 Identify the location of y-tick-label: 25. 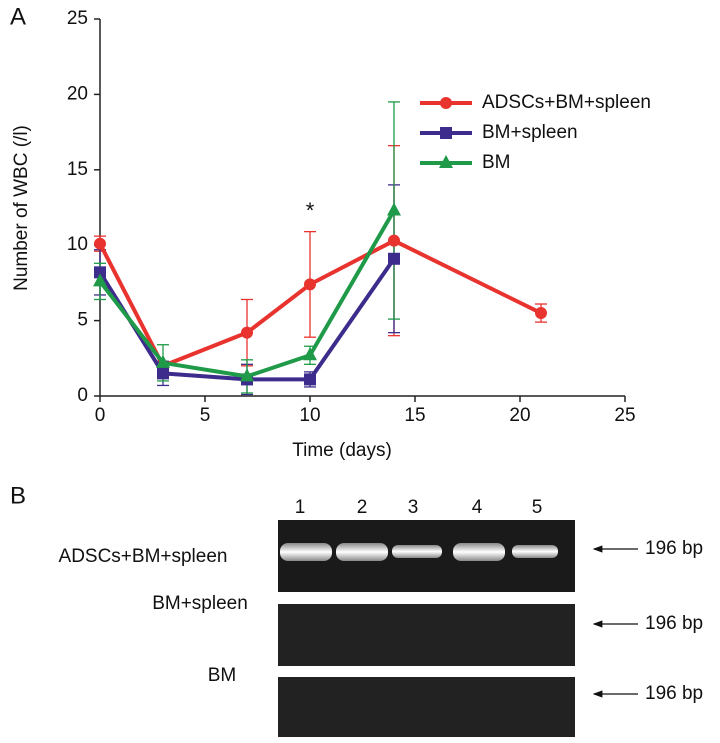
(77, 18).